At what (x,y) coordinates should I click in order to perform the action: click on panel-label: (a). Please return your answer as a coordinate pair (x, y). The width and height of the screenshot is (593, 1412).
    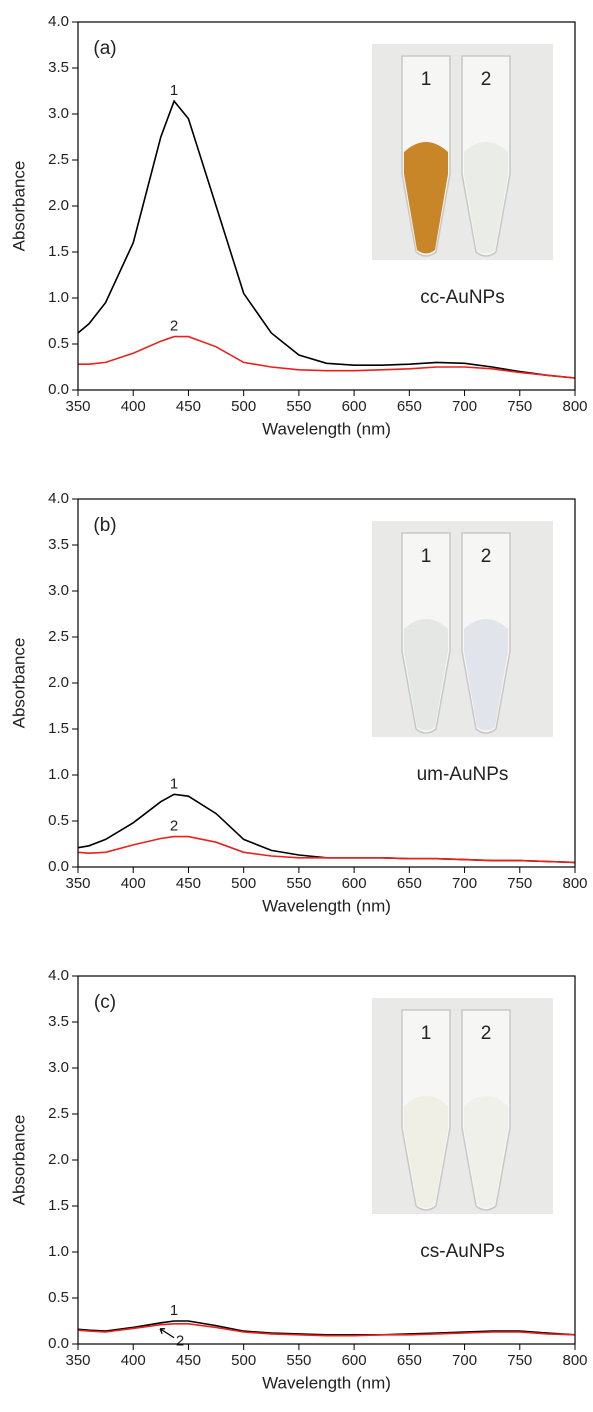
    Looking at the image, I should click on (104, 48).